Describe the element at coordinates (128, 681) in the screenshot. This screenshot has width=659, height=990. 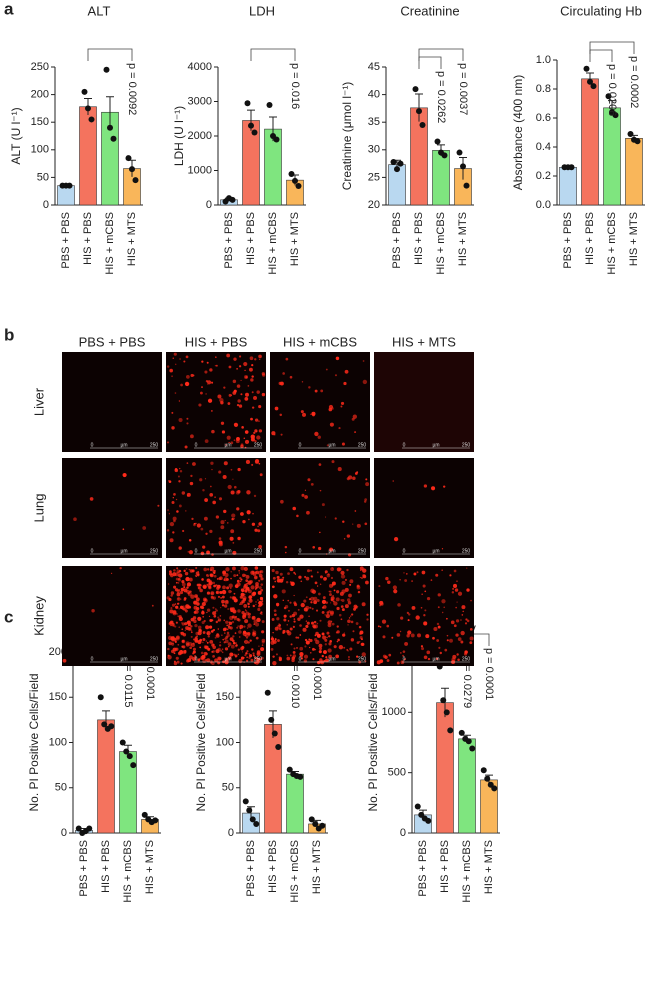
I see `p-value: p = 0.0115` at that location.